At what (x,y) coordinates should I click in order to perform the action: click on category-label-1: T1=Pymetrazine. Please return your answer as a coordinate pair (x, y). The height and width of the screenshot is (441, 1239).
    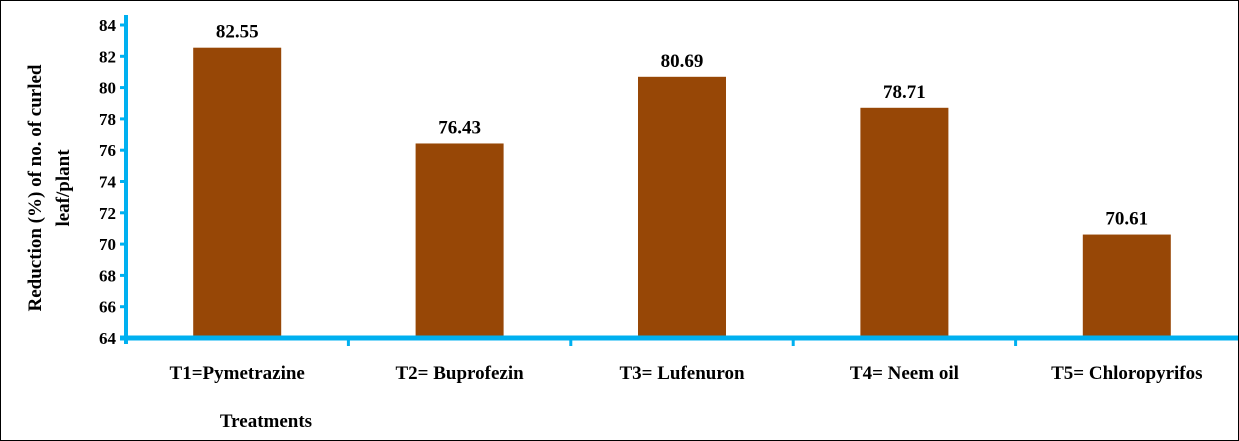
    Looking at the image, I should click on (237, 373).